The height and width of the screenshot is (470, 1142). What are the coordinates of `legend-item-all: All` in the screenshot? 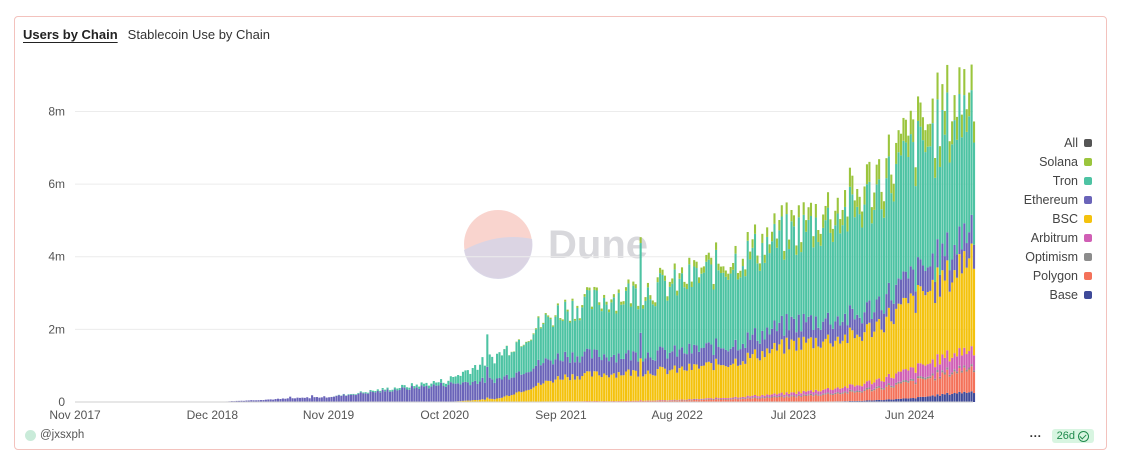 It's located at (1058, 142).